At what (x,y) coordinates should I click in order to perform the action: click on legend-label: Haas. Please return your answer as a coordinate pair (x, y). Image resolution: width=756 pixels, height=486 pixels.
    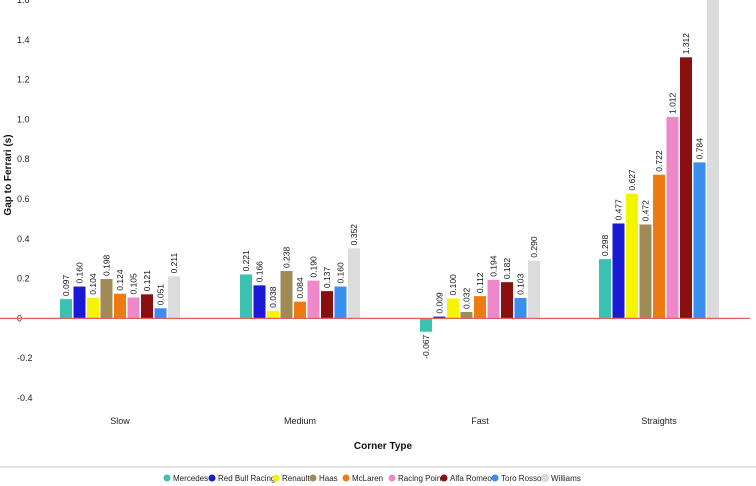
    Looking at the image, I should click on (328, 478).